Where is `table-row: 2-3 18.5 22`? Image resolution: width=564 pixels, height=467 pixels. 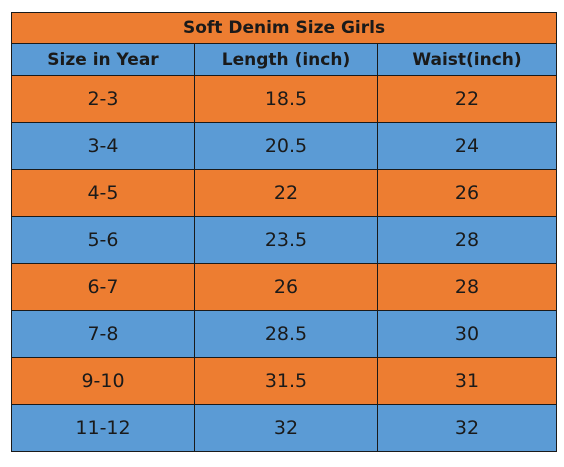
table-row: 2-3 18.5 22 is located at coordinates (284, 99).